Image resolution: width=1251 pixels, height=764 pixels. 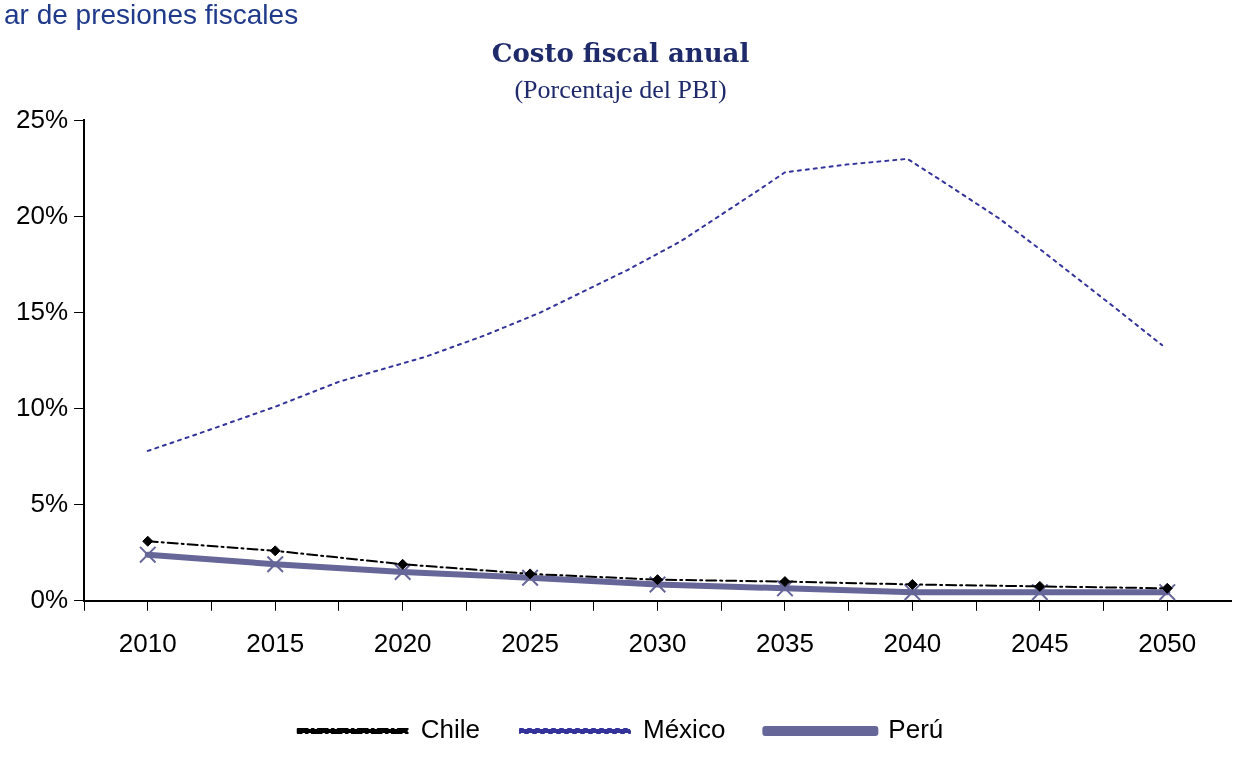 What do you see at coordinates (620, 89) in the screenshot?
I see `chart-subtitle: (Porcentaje del PBI)` at bounding box center [620, 89].